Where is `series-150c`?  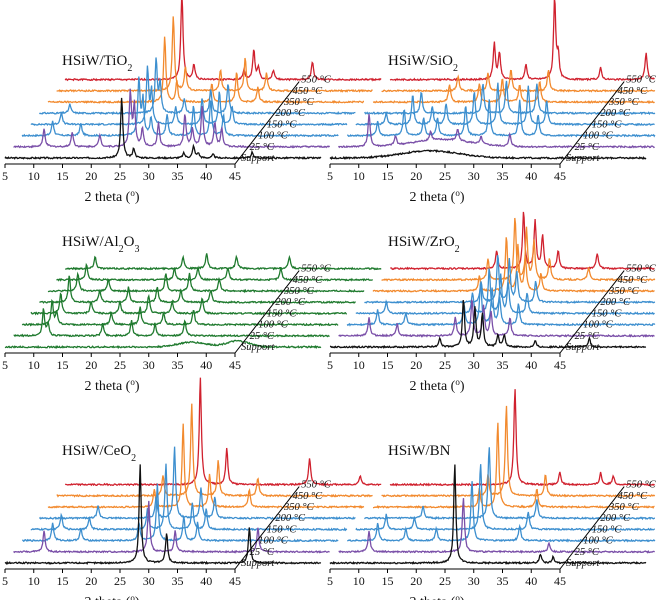
series-150c is located at coordinates (188, 304).